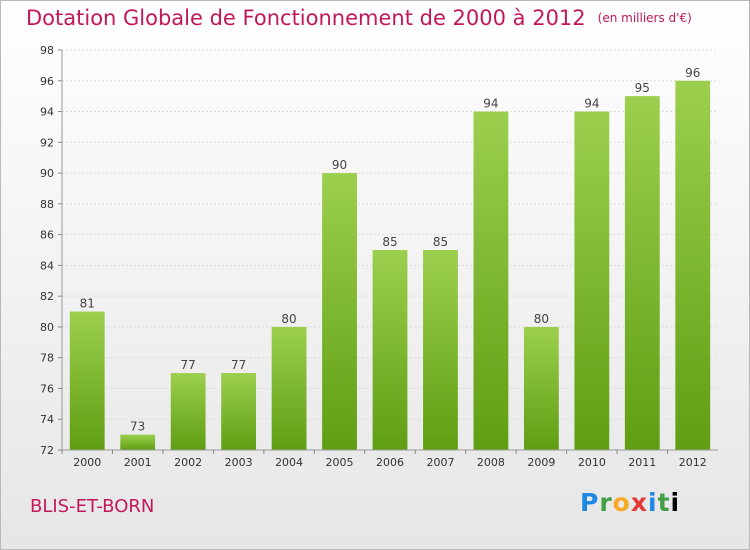 The image size is (750, 550). Describe the element at coordinates (188, 365) in the screenshot. I see `data-label-2002: 77` at that location.